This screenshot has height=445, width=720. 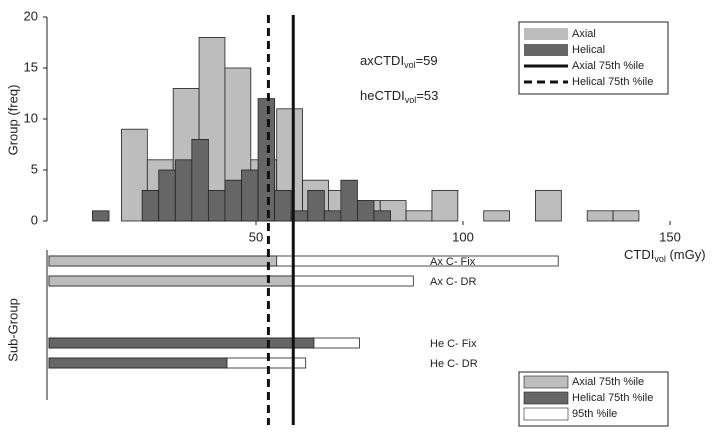 I want to click on x-axis-label: CTDIvol (mGy), so click(x=665, y=255).